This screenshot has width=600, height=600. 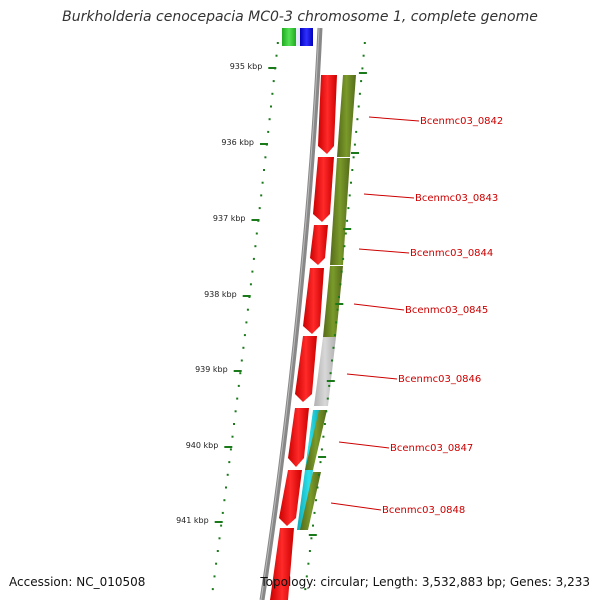 I want to click on kbp-tick-label: 935 kbp, so click(x=246, y=66).